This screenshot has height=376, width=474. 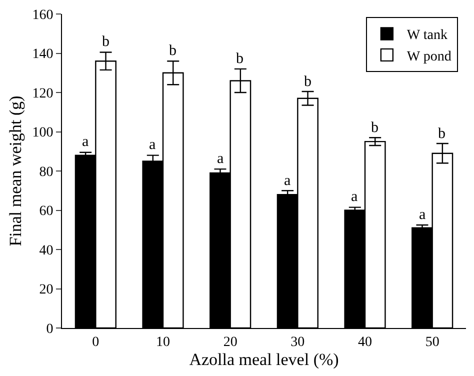 What do you see at coordinates (46, 212) in the screenshot?
I see `y-tick-label: 60` at bounding box center [46, 212].